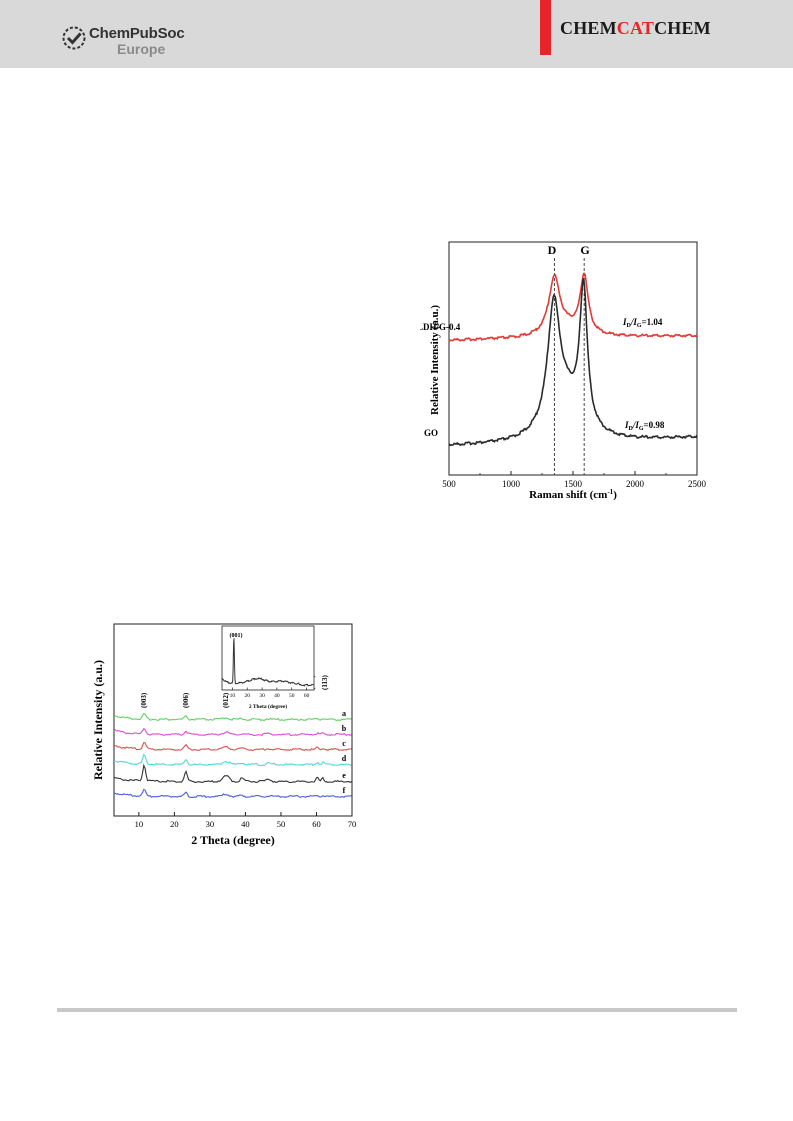 The image size is (793, 1121). Describe the element at coordinates (281, 824) in the screenshot. I see `xrd-xtick-label-4: 50` at that location.